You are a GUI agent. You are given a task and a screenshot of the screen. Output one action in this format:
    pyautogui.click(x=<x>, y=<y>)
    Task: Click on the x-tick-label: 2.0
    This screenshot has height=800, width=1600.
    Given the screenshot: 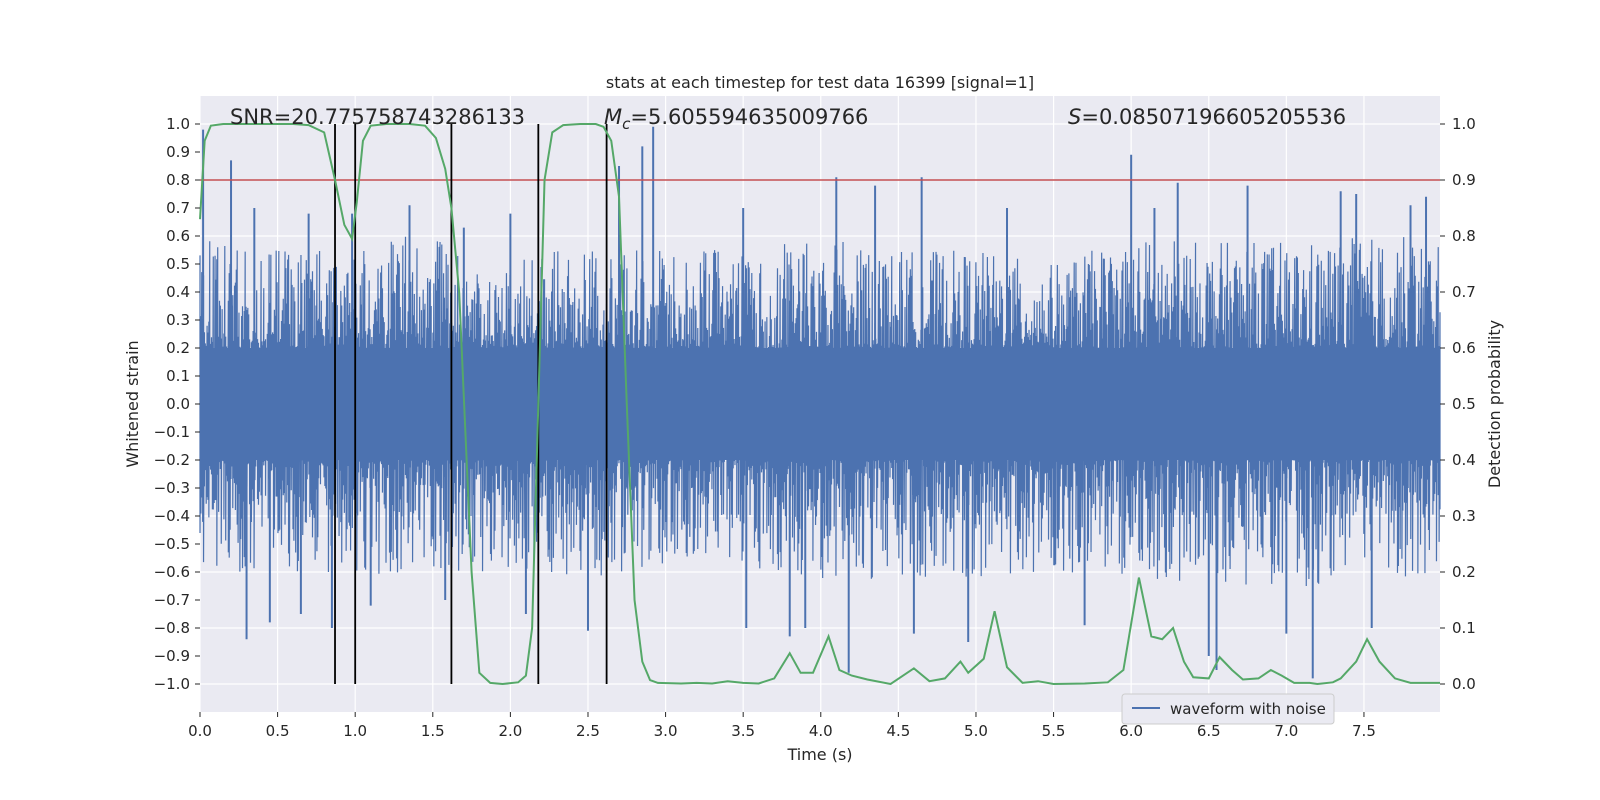 What is the action you would take?
    pyautogui.click(x=510, y=731)
    